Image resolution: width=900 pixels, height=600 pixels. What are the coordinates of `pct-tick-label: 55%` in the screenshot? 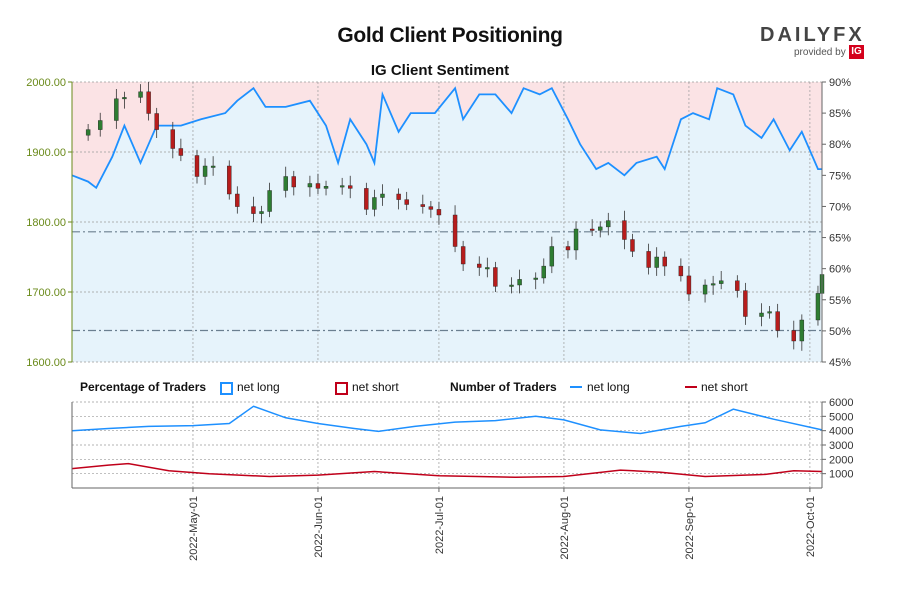 It's located at (840, 301).